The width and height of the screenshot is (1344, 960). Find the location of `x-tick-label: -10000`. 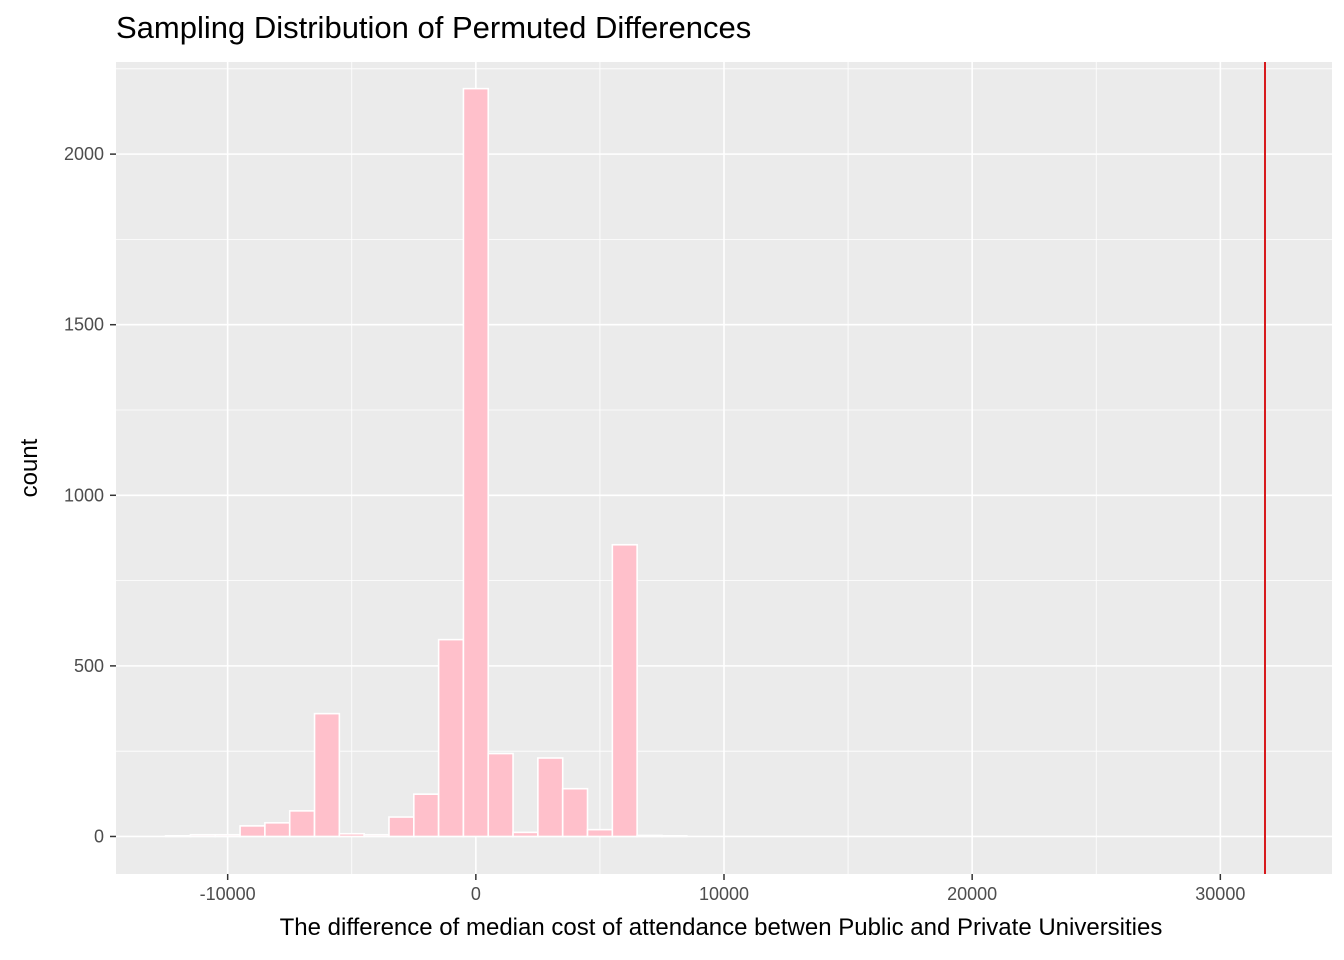

x-tick-label: -10000 is located at coordinates (228, 894).